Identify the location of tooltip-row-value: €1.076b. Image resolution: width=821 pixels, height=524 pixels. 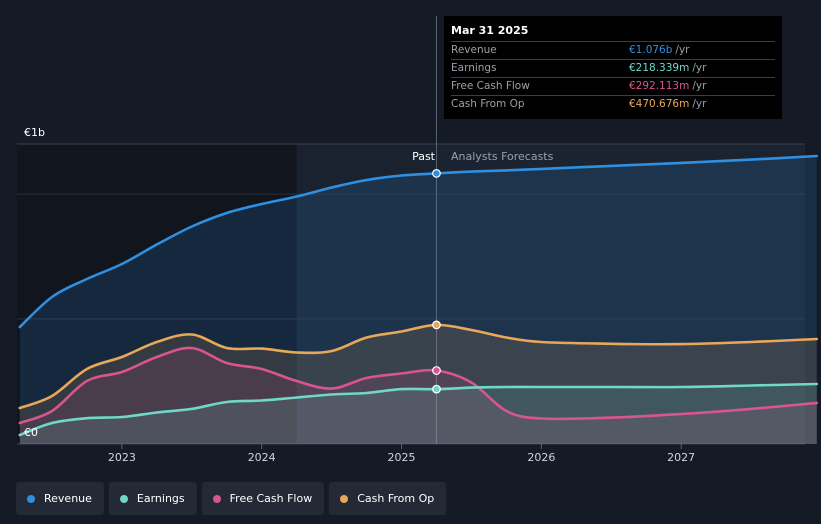
(651, 50).